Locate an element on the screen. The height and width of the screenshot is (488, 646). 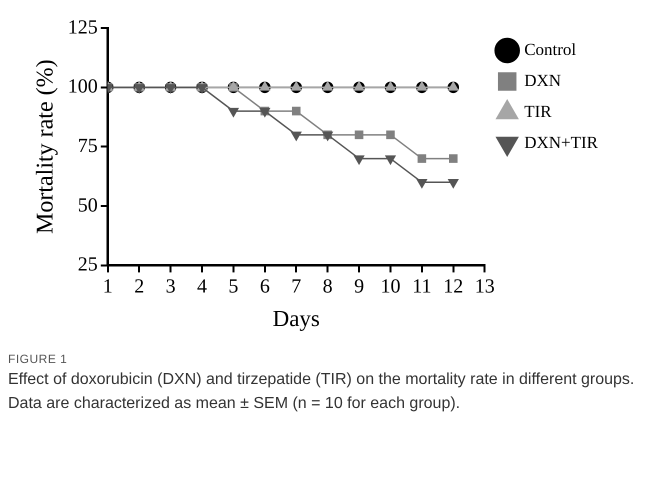
y-tick-label: 125 is located at coordinates (83, 27).